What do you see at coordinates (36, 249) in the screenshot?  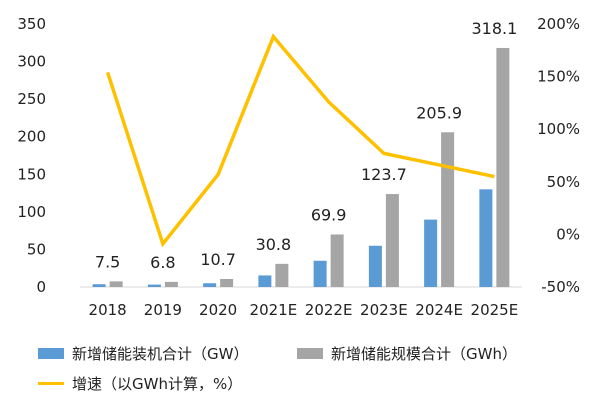 I see `left-tick-label: 50` at bounding box center [36, 249].